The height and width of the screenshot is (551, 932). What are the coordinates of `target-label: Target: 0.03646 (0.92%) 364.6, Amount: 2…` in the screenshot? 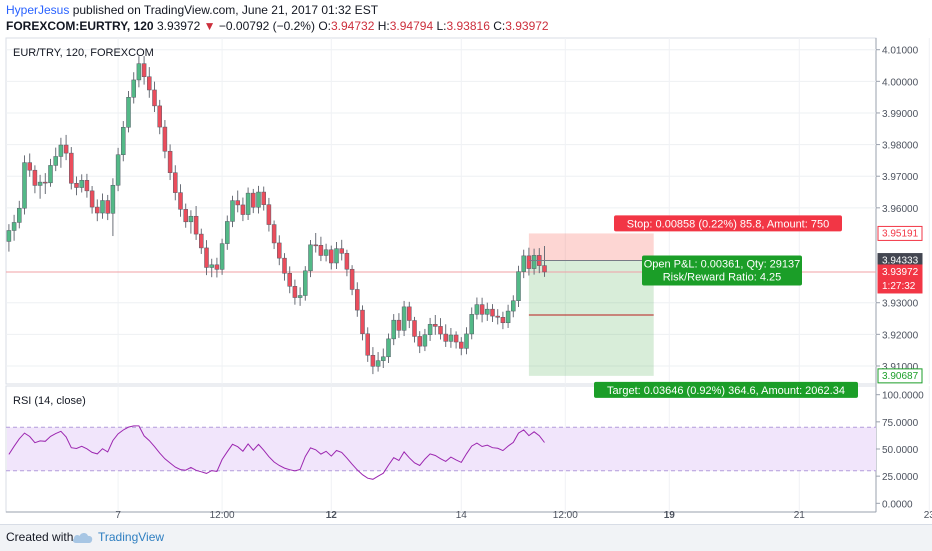 It's located at (726, 391).